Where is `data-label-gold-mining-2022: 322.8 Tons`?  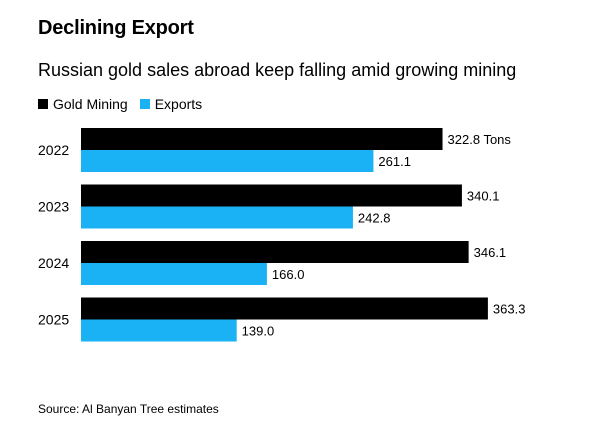 data-label-gold-mining-2022: 322.8 Tons is located at coordinates (480, 139).